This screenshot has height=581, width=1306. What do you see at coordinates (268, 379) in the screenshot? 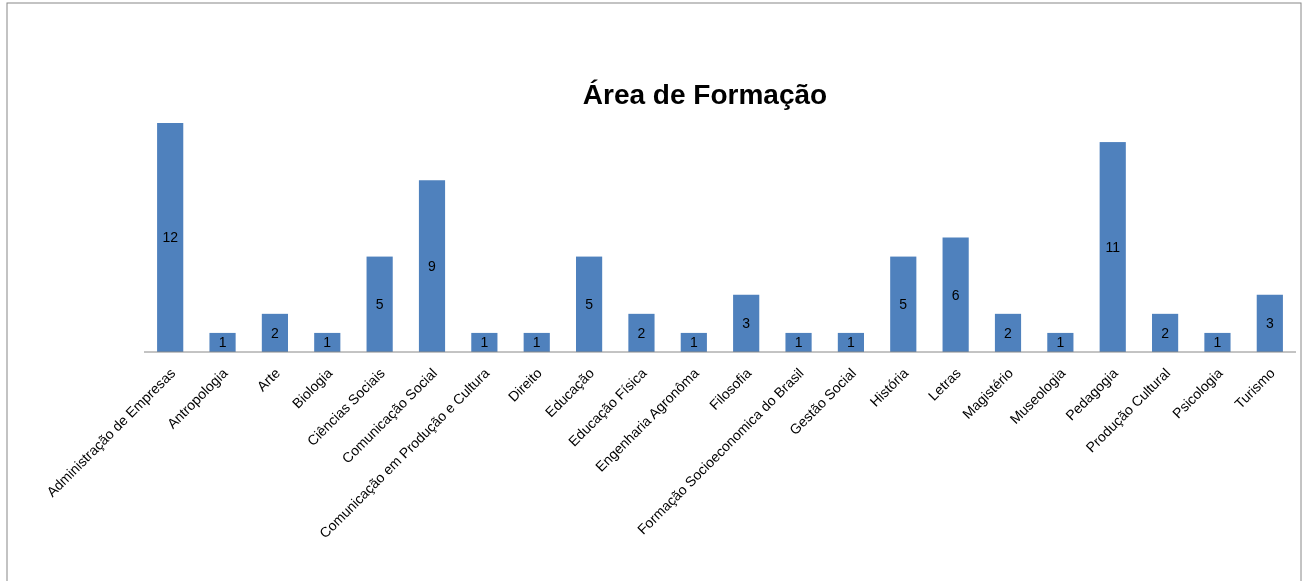
I see `x-tick-label: Arte` at bounding box center [268, 379].